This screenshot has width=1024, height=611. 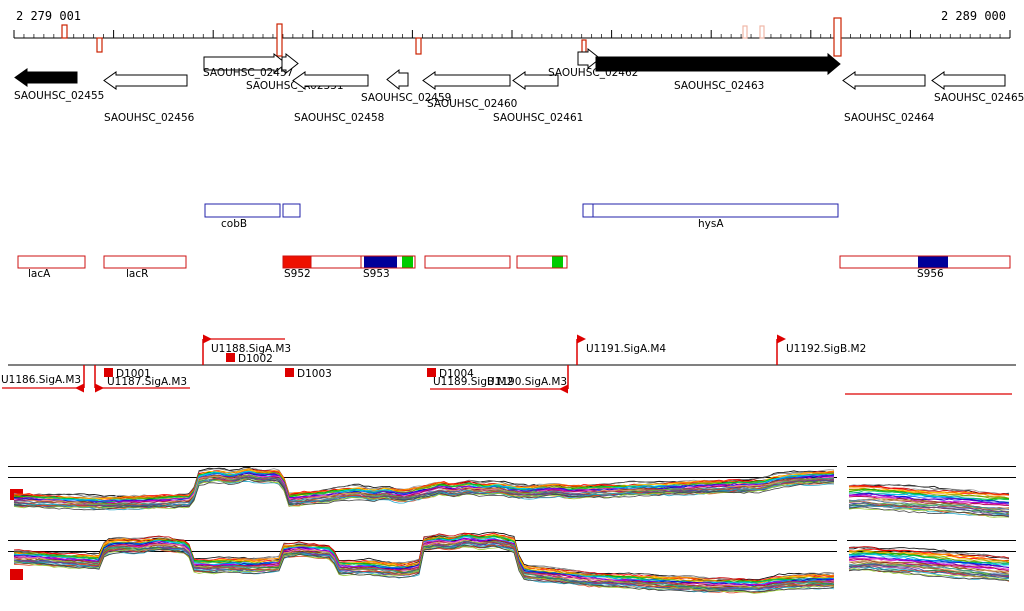 What do you see at coordinates (59, 96) in the screenshot?
I see `gene-label: SAOUHSC_02455` at bounding box center [59, 96].